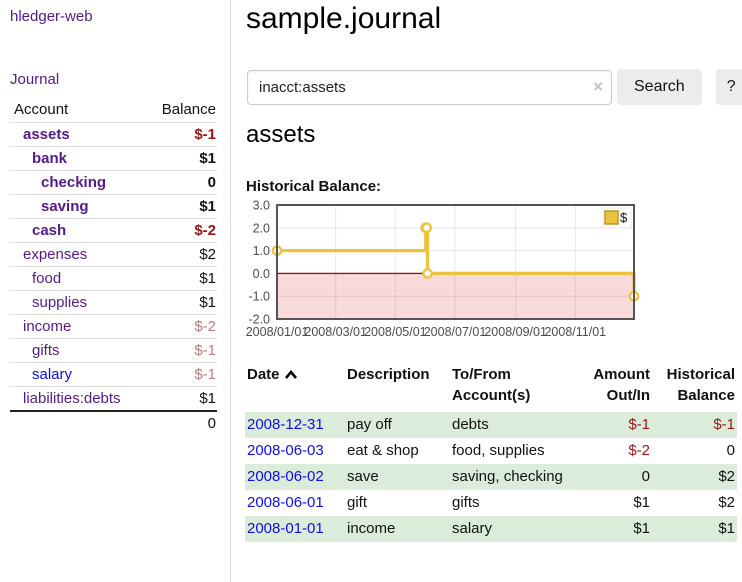  Describe the element at coordinates (60, 302) in the screenshot. I see `account-link: supplies` at that location.